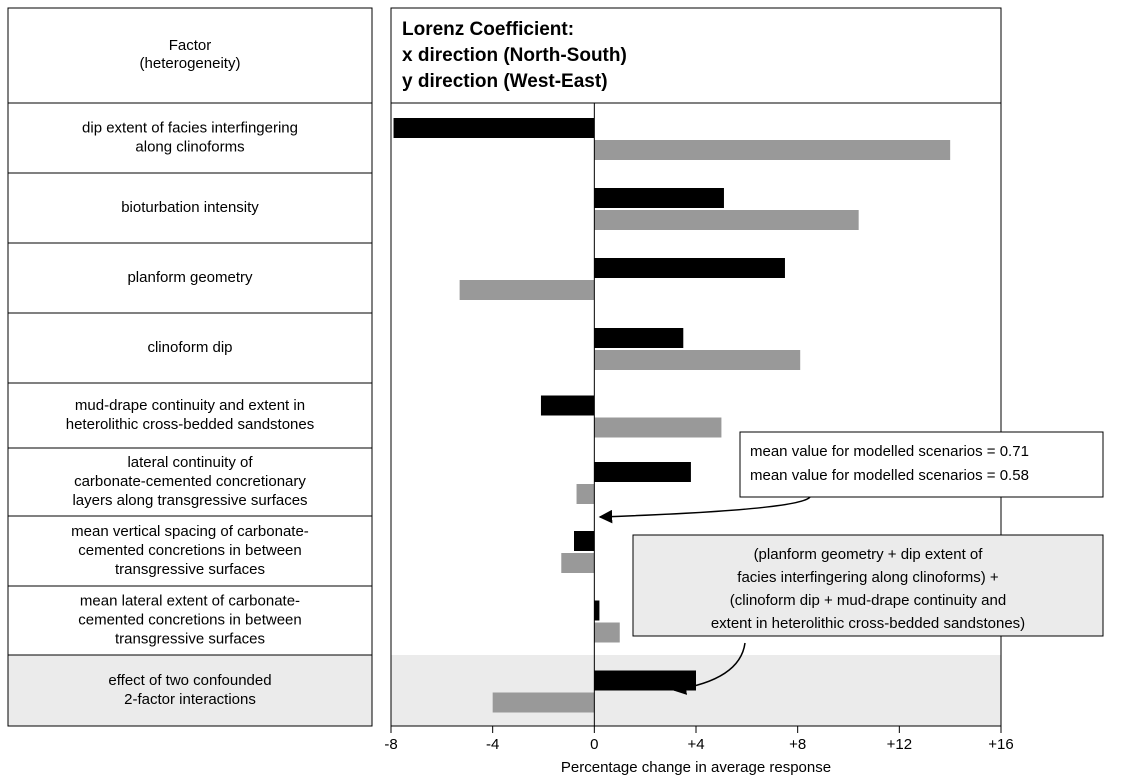 The height and width of the screenshot is (776, 1129). I want to click on shaded-row, so click(190, 690).